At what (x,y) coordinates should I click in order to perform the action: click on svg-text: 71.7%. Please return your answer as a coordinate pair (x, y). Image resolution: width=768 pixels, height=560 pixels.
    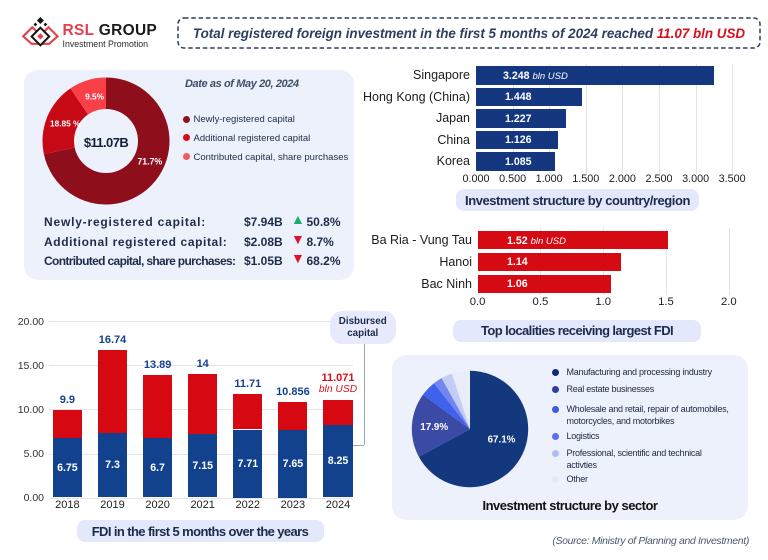
    Looking at the image, I should click on (149, 162).